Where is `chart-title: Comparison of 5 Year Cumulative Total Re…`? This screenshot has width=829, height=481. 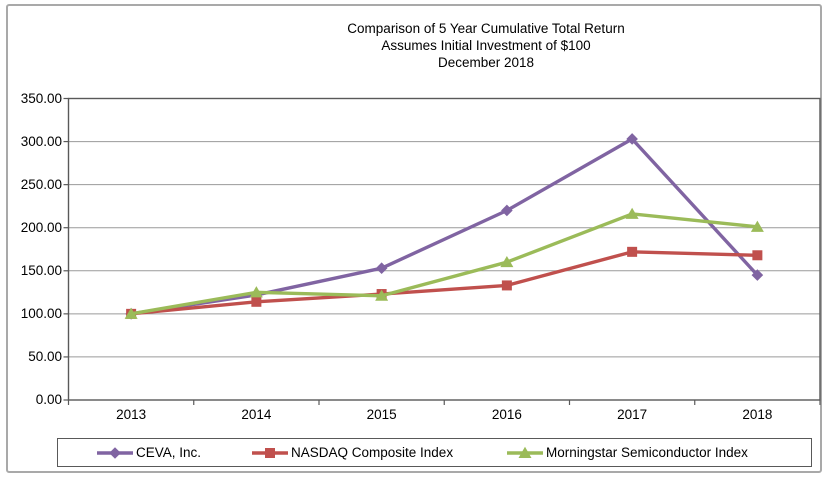 chart-title: Comparison of 5 Year Cumulative Total Re… is located at coordinates (485, 45).